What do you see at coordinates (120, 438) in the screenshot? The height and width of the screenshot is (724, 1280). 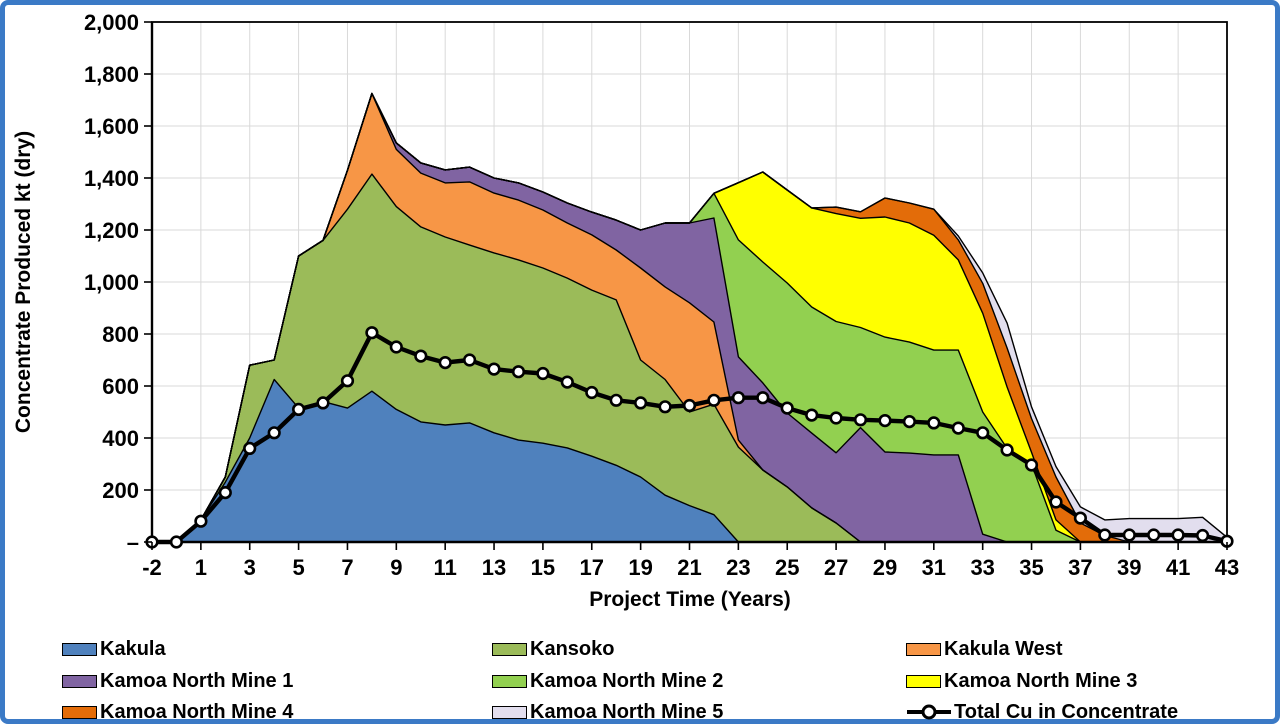 I see `y-tick-label: 400` at bounding box center [120, 438].